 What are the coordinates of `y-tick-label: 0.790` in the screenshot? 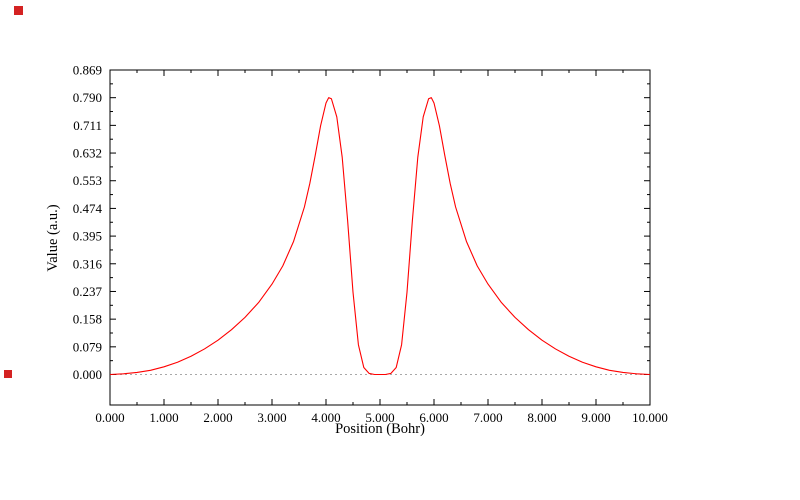 It's located at (87, 97).